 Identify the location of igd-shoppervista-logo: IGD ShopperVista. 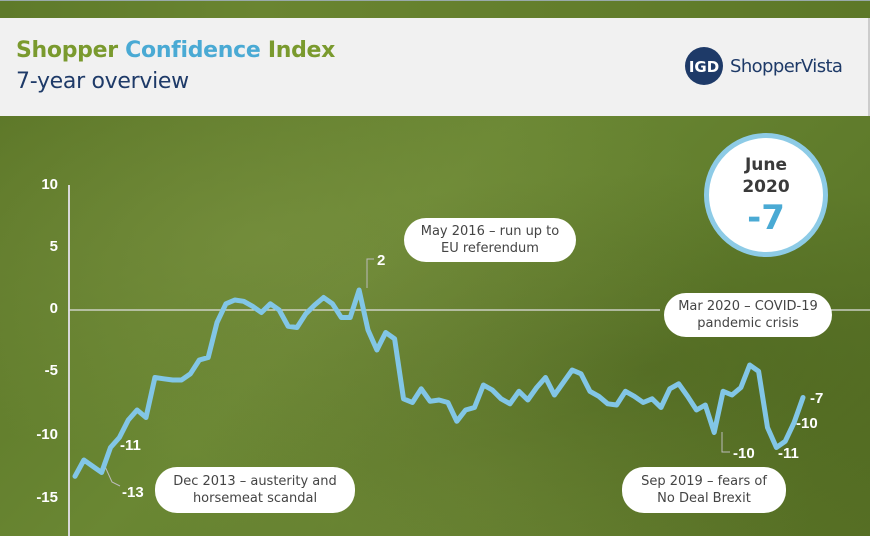
(760, 66).